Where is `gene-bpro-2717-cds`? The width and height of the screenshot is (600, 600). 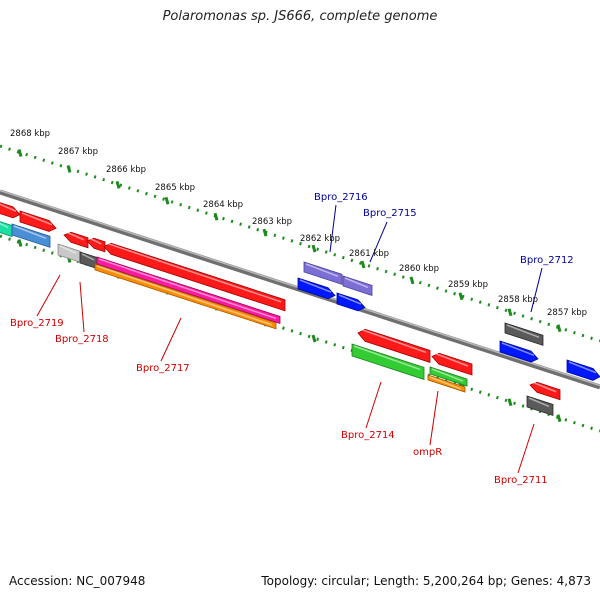
gene-bpro-2717-cds is located at coordinates (188, 290).